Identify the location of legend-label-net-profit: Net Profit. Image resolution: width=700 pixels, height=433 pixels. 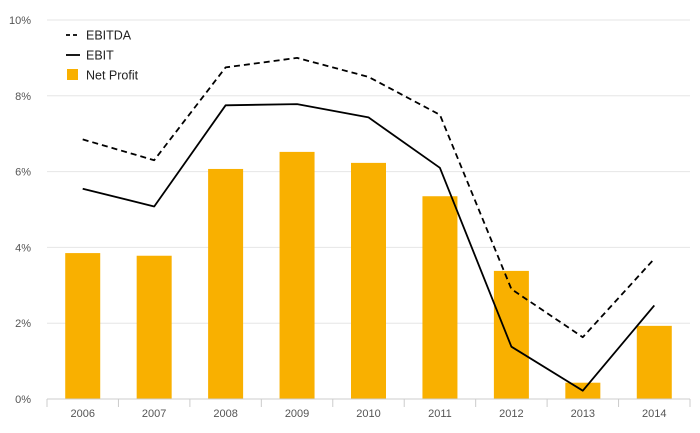
(112, 76).